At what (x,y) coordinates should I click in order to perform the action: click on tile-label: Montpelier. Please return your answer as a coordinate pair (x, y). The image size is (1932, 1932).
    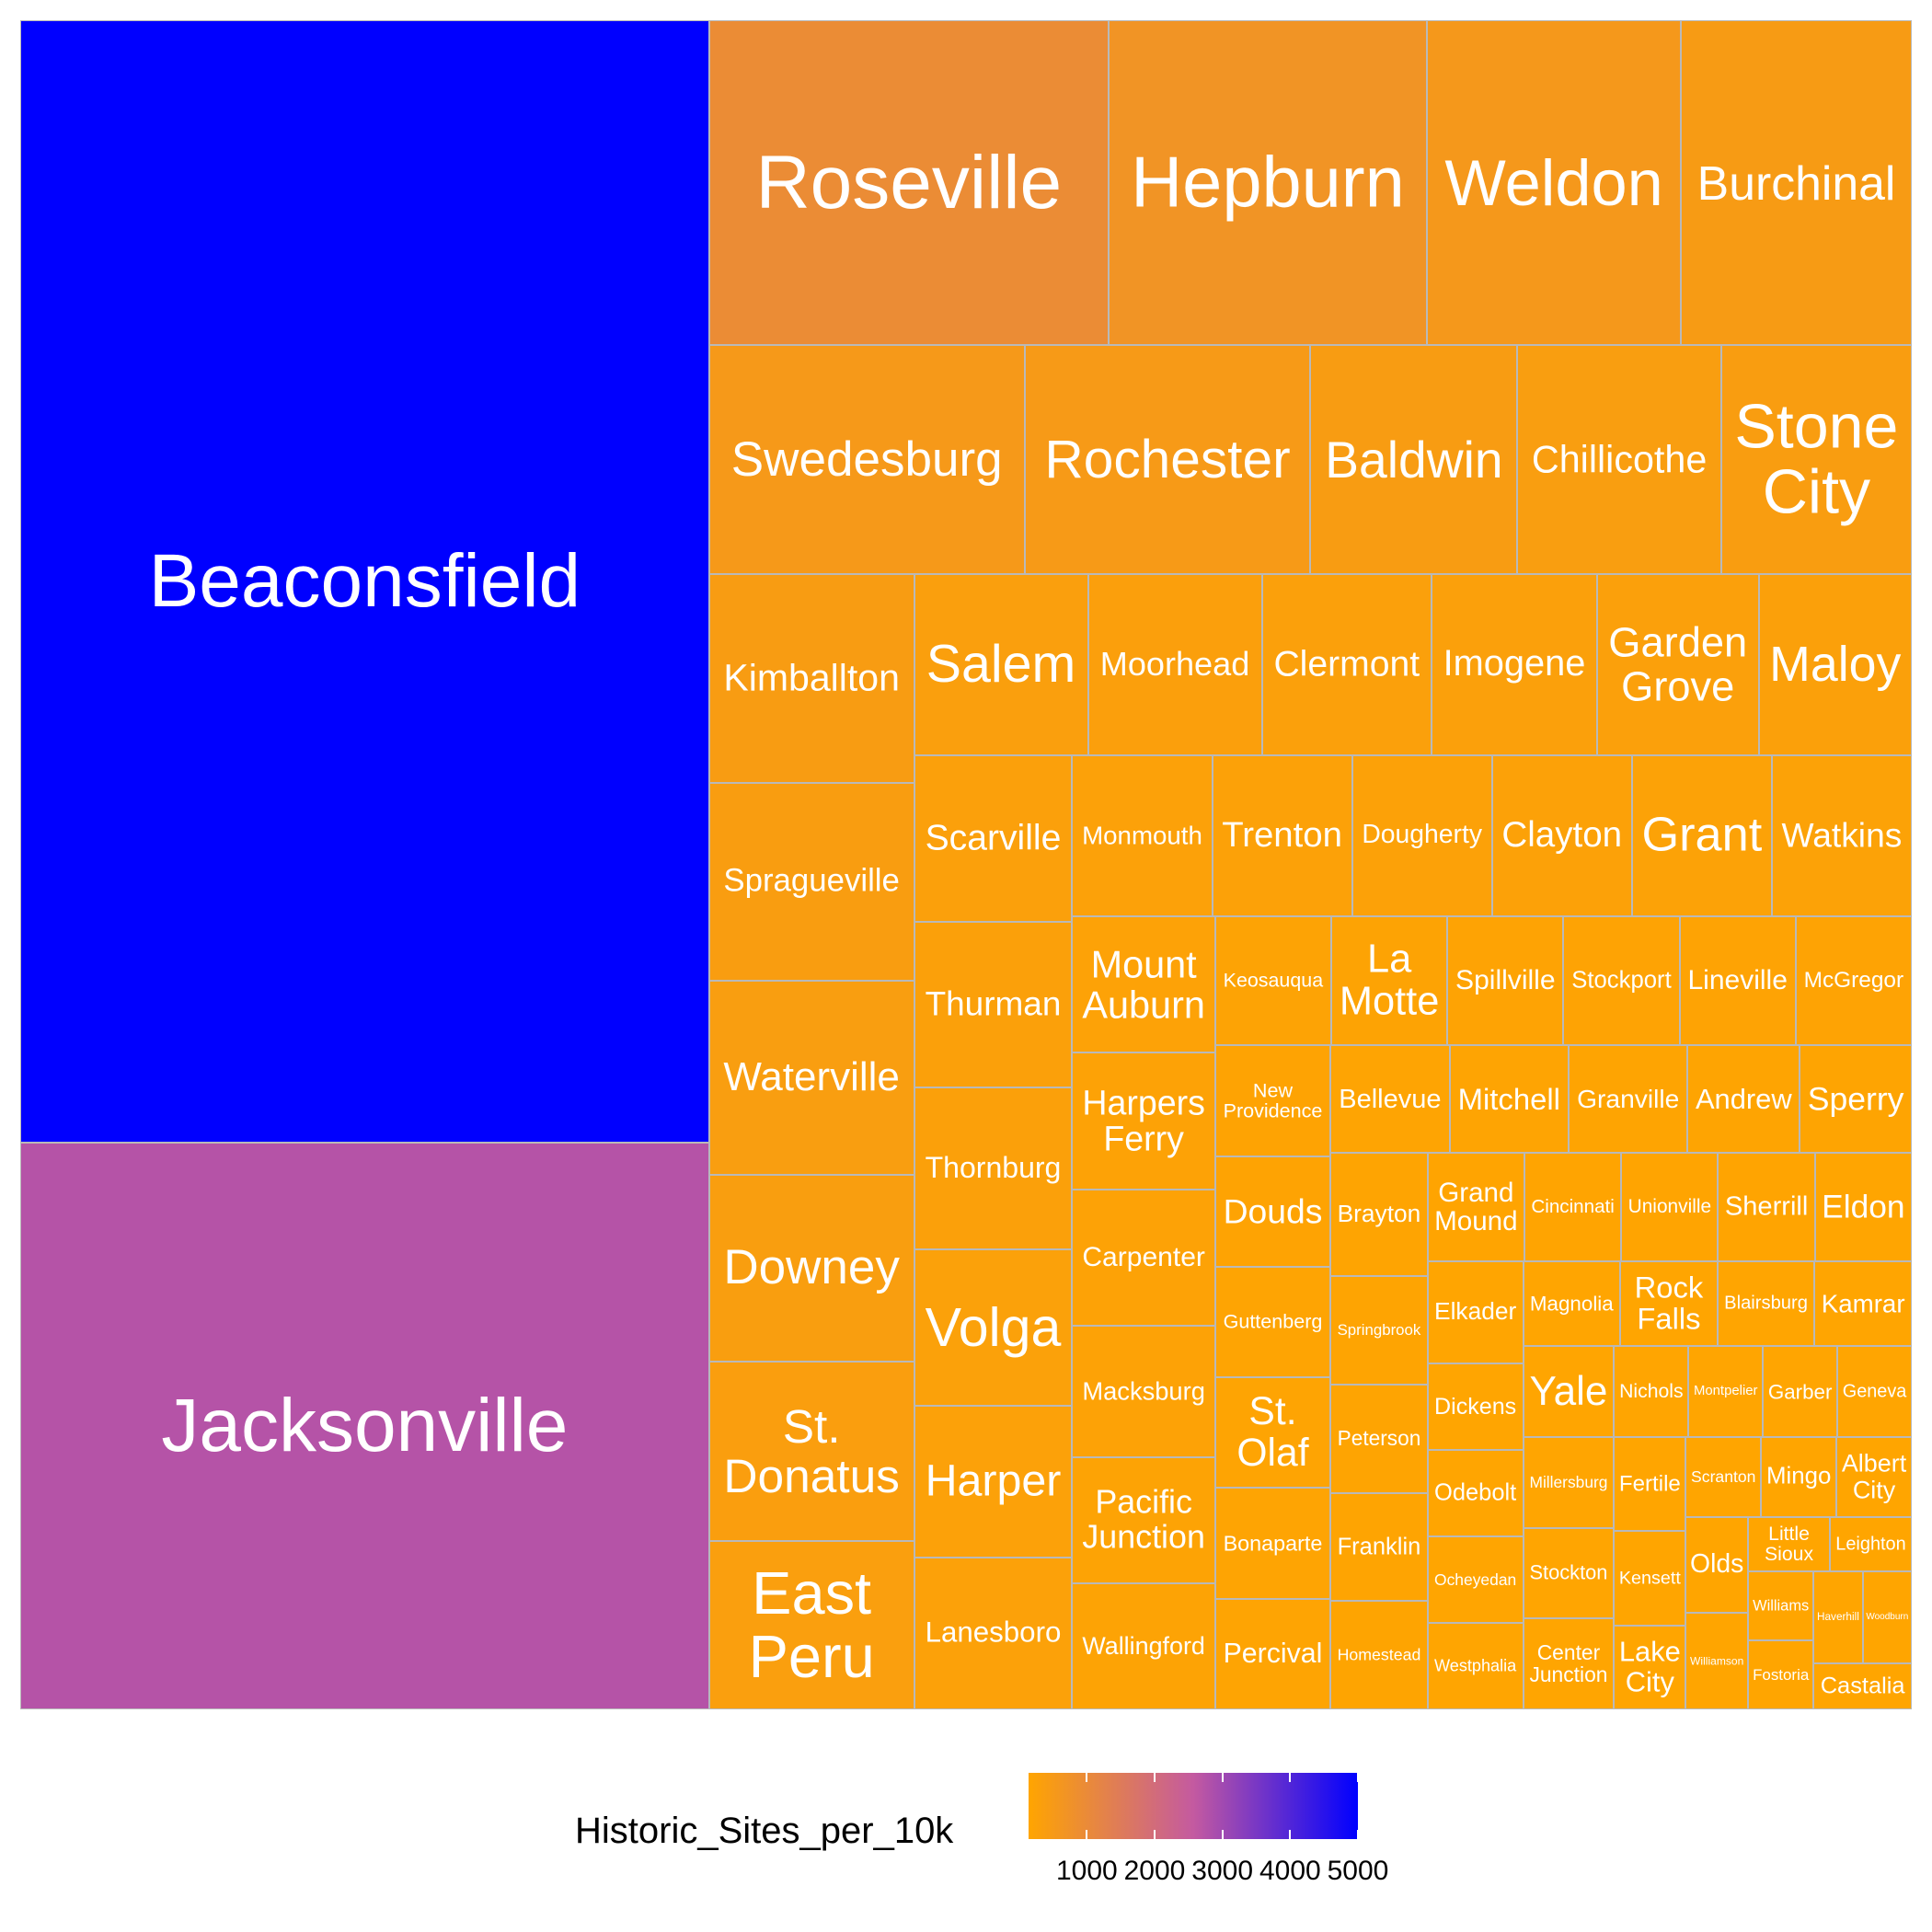
    Looking at the image, I should click on (1725, 1390).